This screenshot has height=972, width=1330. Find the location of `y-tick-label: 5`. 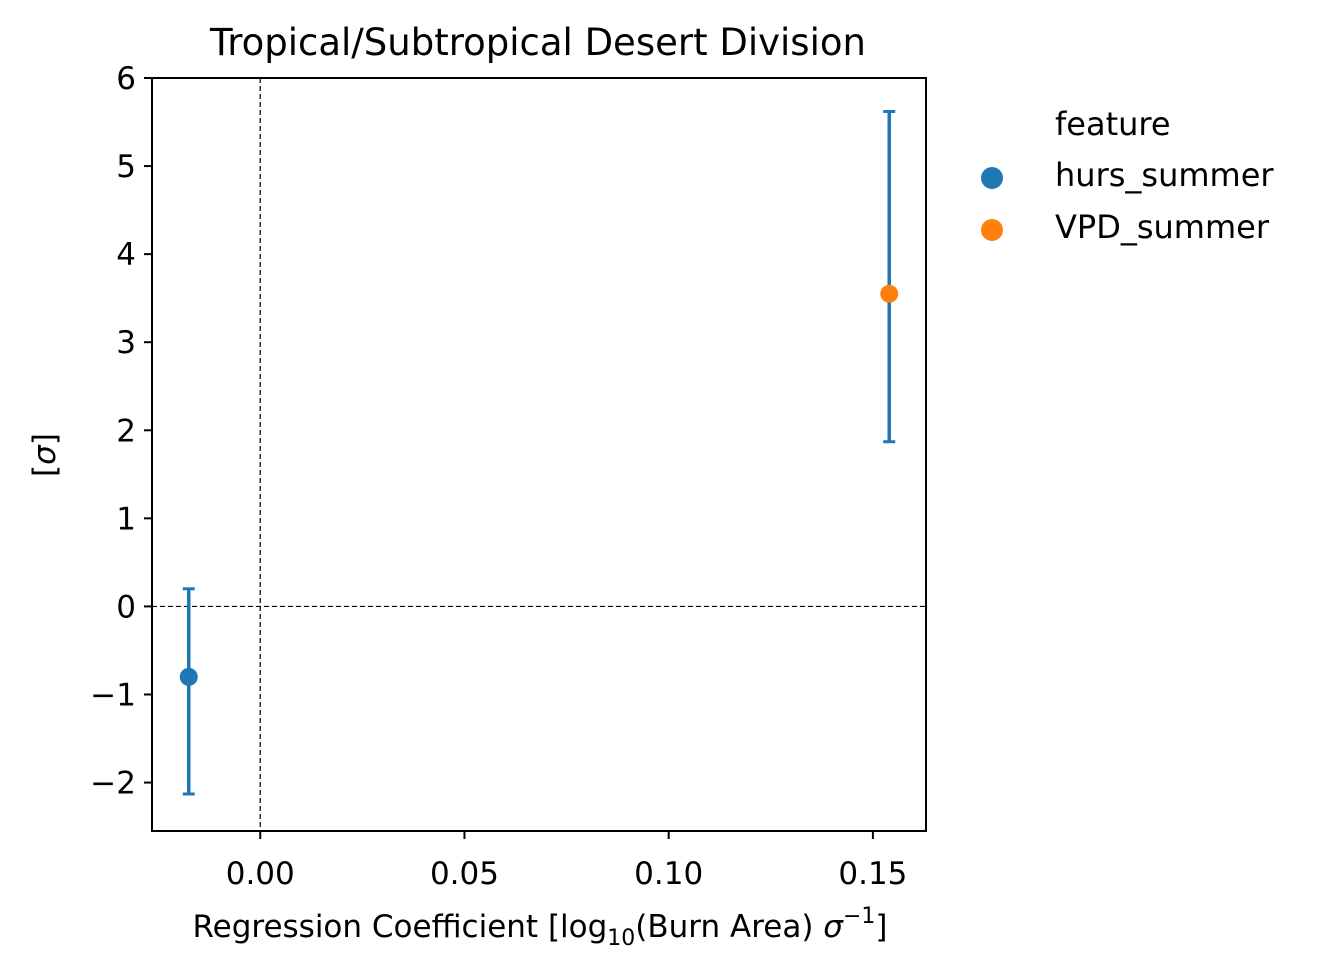

y-tick-label: 5 is located at coordinates (126, 167).